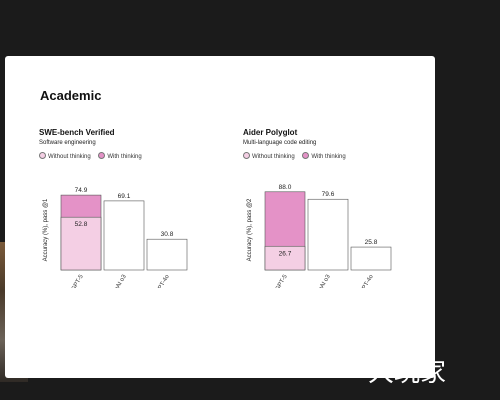  What do you see at coordinates (167, 234) in the screenshot?
I see `data-label-gpt-4o: 30.8` at bounding box center [167, 234].